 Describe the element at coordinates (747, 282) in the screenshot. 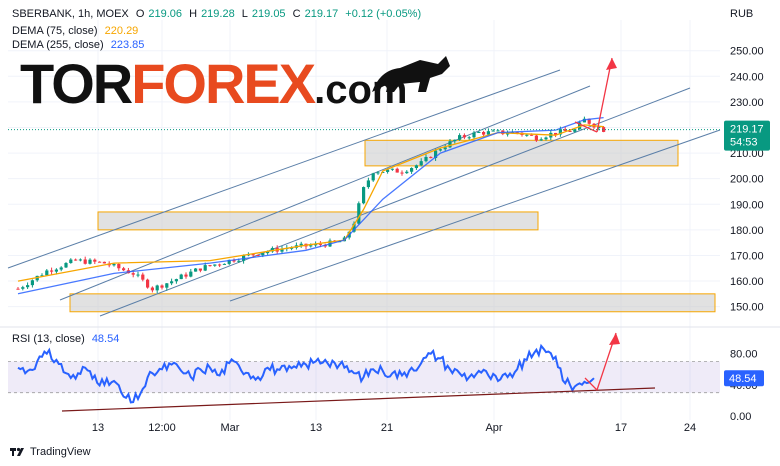

I see `price-tick-label: 160.00` at that location.